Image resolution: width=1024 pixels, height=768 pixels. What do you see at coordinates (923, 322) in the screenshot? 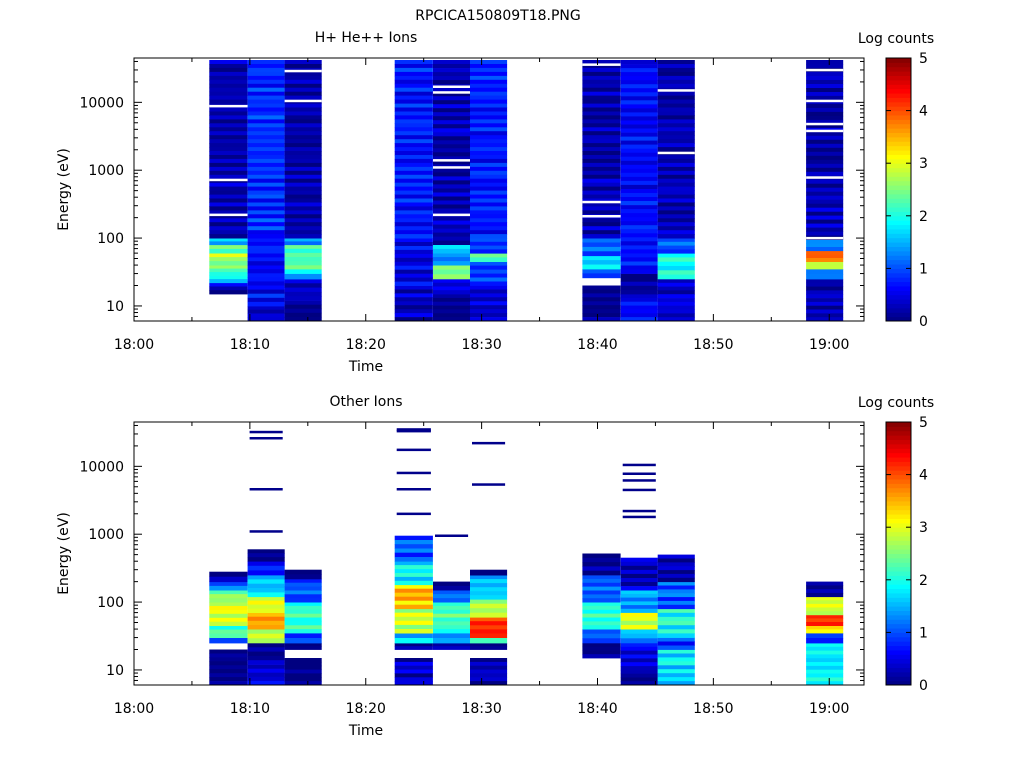
I see `colorbar-tick-label: 0` at bounding box center [923, 322].